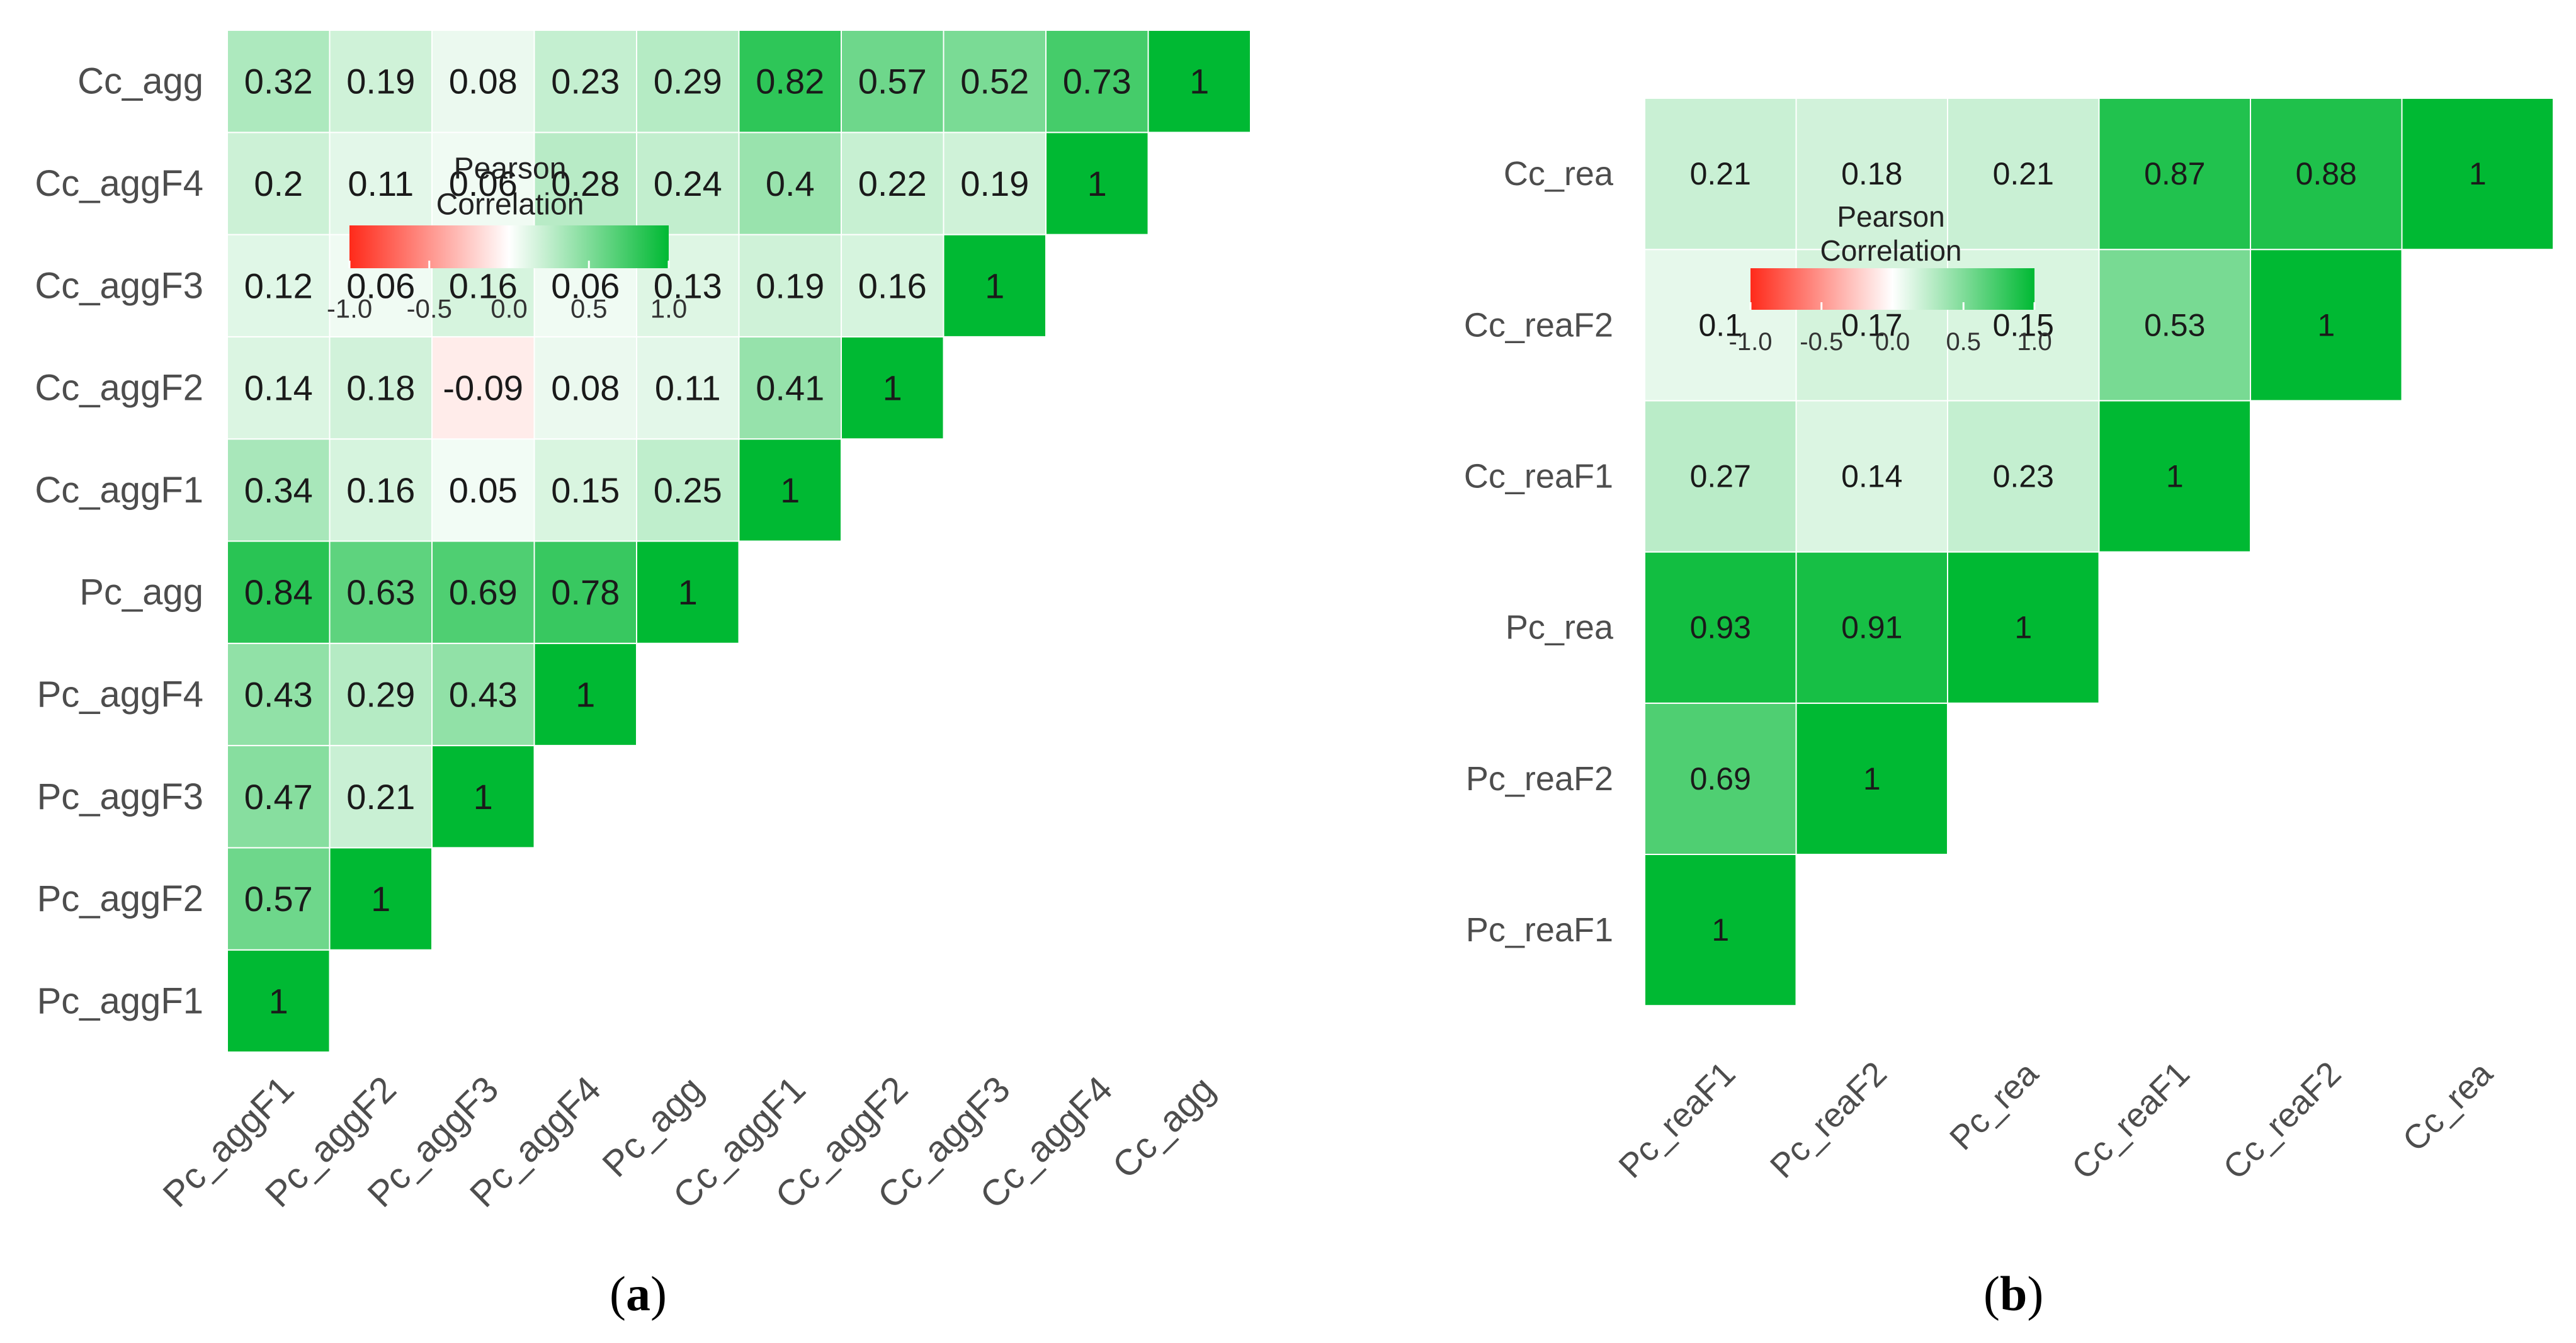 The image size is (2576, 1343). Describe the element at coordinates (638, 1294) in the screenshot. I see `caption-a: (a)` at that location.